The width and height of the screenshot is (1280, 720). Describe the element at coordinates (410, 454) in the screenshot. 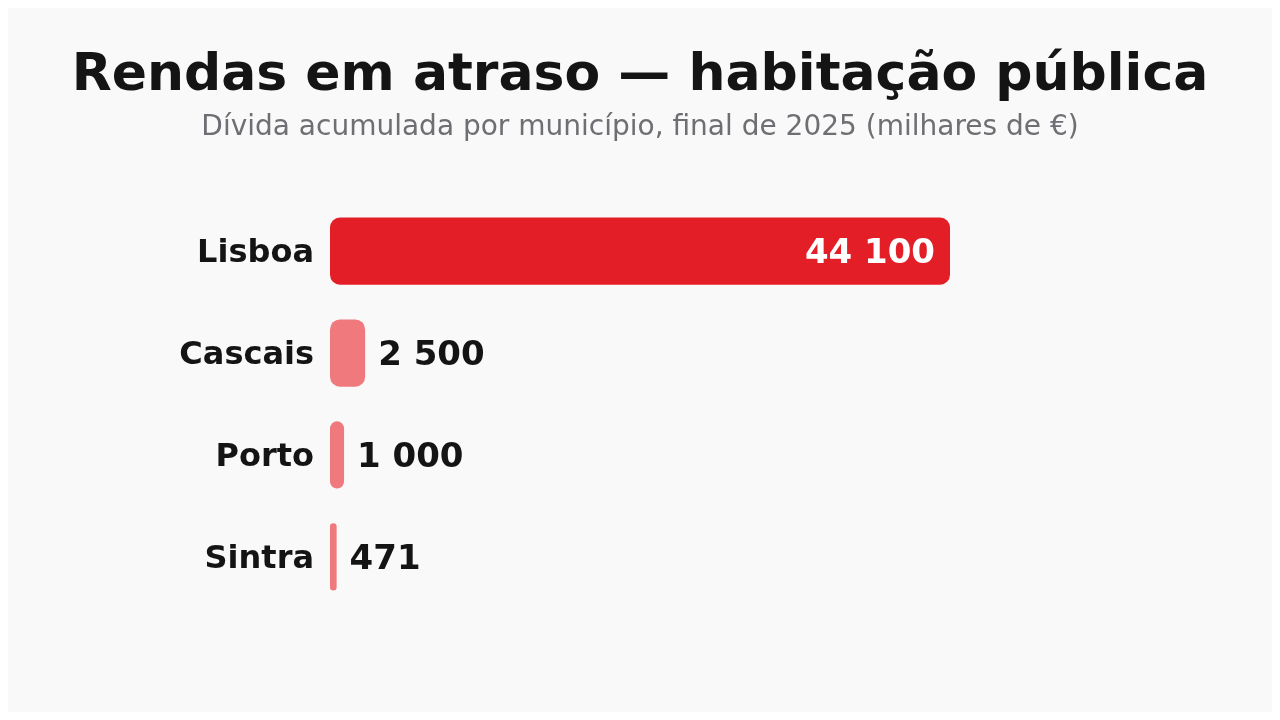

I see `data-label: 1 000` at that location.